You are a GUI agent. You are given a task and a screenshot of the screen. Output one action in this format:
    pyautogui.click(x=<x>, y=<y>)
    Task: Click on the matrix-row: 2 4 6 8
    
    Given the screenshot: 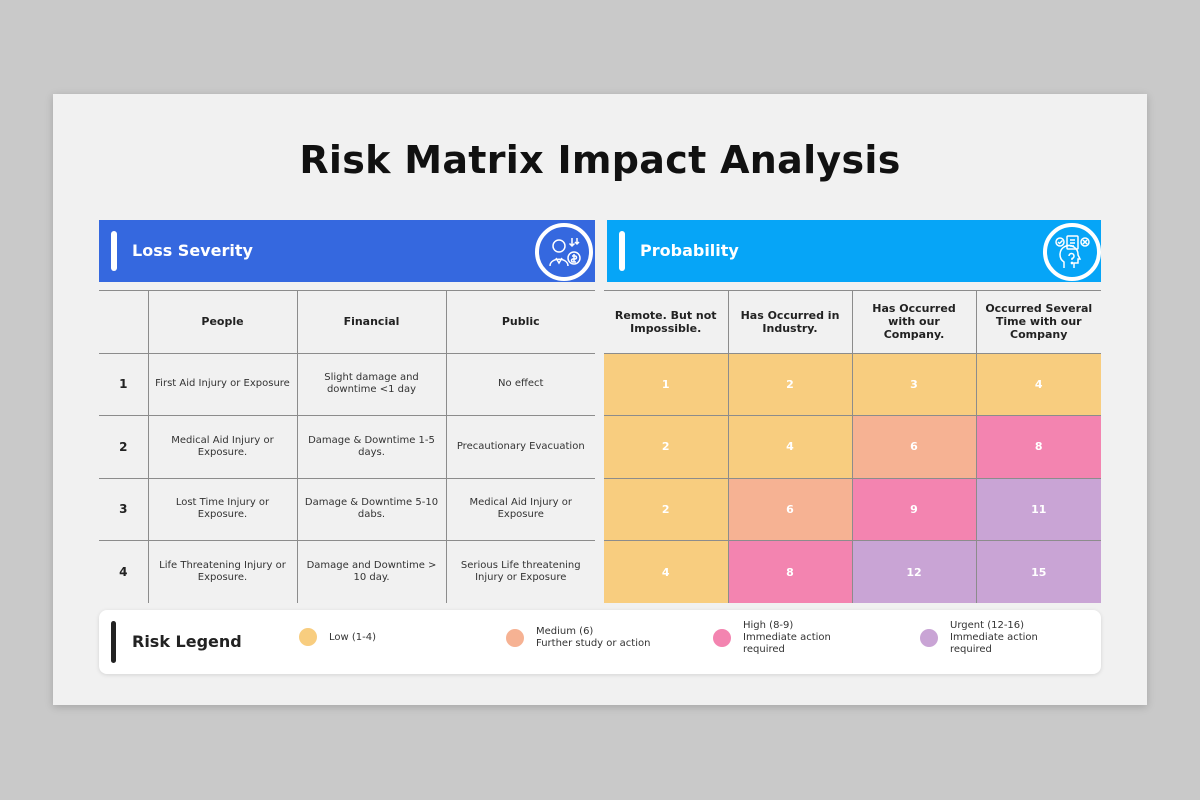 What is the action you would take?
    pyautogui.click(x=852, y=447)
    